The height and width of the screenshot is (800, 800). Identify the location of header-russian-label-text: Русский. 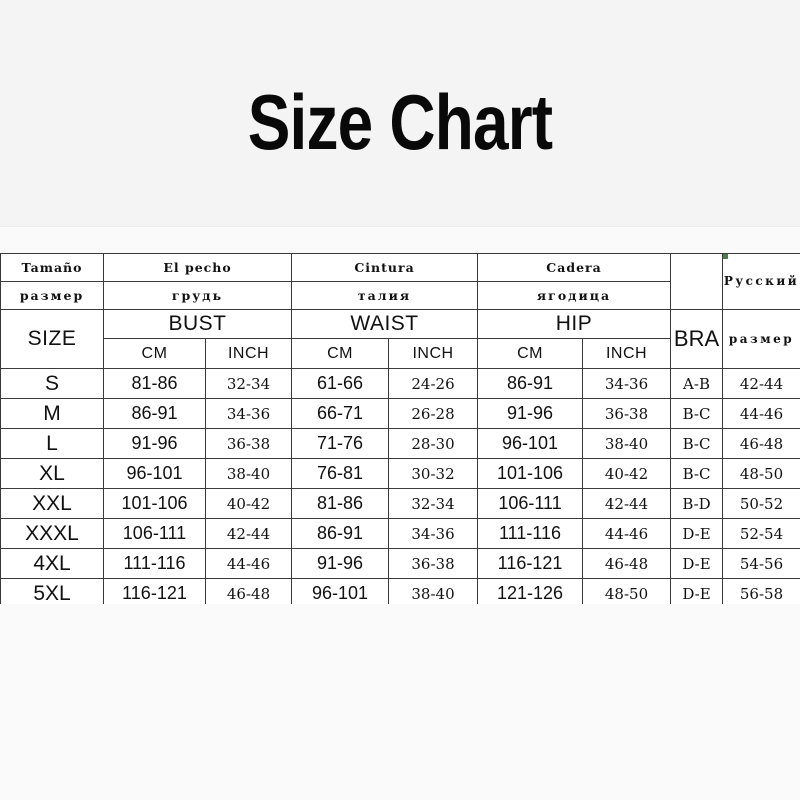
(761, 281).